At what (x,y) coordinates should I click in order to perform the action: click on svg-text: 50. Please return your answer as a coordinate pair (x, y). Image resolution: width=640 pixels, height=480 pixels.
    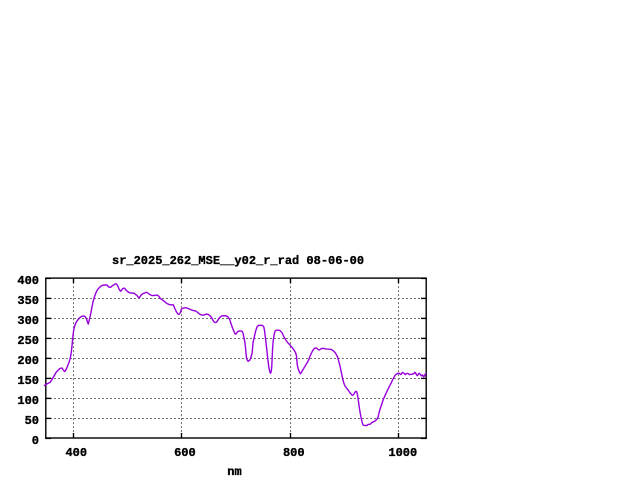
    Looking at the image, I should click on (32, 421).